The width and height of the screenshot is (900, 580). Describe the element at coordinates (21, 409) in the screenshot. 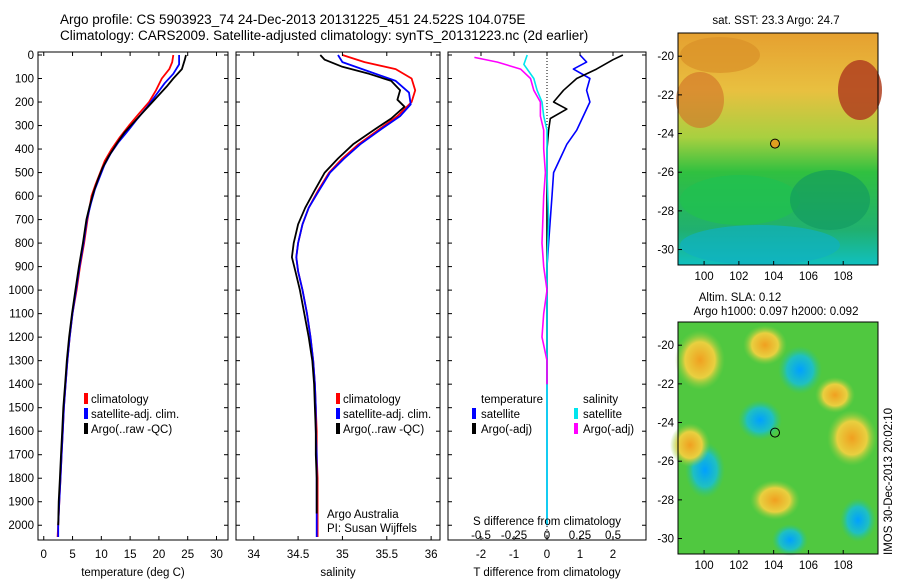

I see `depth-tick-label: 1500` at that location.